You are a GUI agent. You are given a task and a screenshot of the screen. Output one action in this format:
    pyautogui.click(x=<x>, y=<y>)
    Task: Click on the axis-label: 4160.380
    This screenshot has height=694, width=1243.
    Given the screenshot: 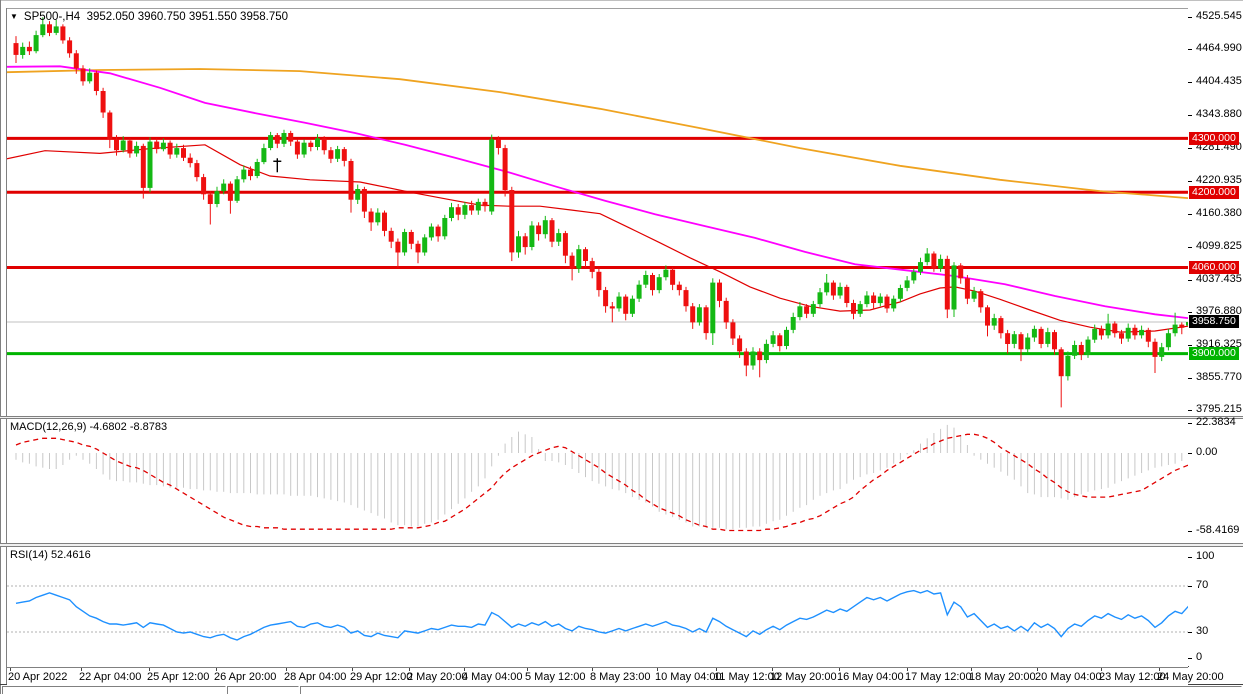 What is the action you would take?
    pyautogui.click(x=1219, y=213)
    